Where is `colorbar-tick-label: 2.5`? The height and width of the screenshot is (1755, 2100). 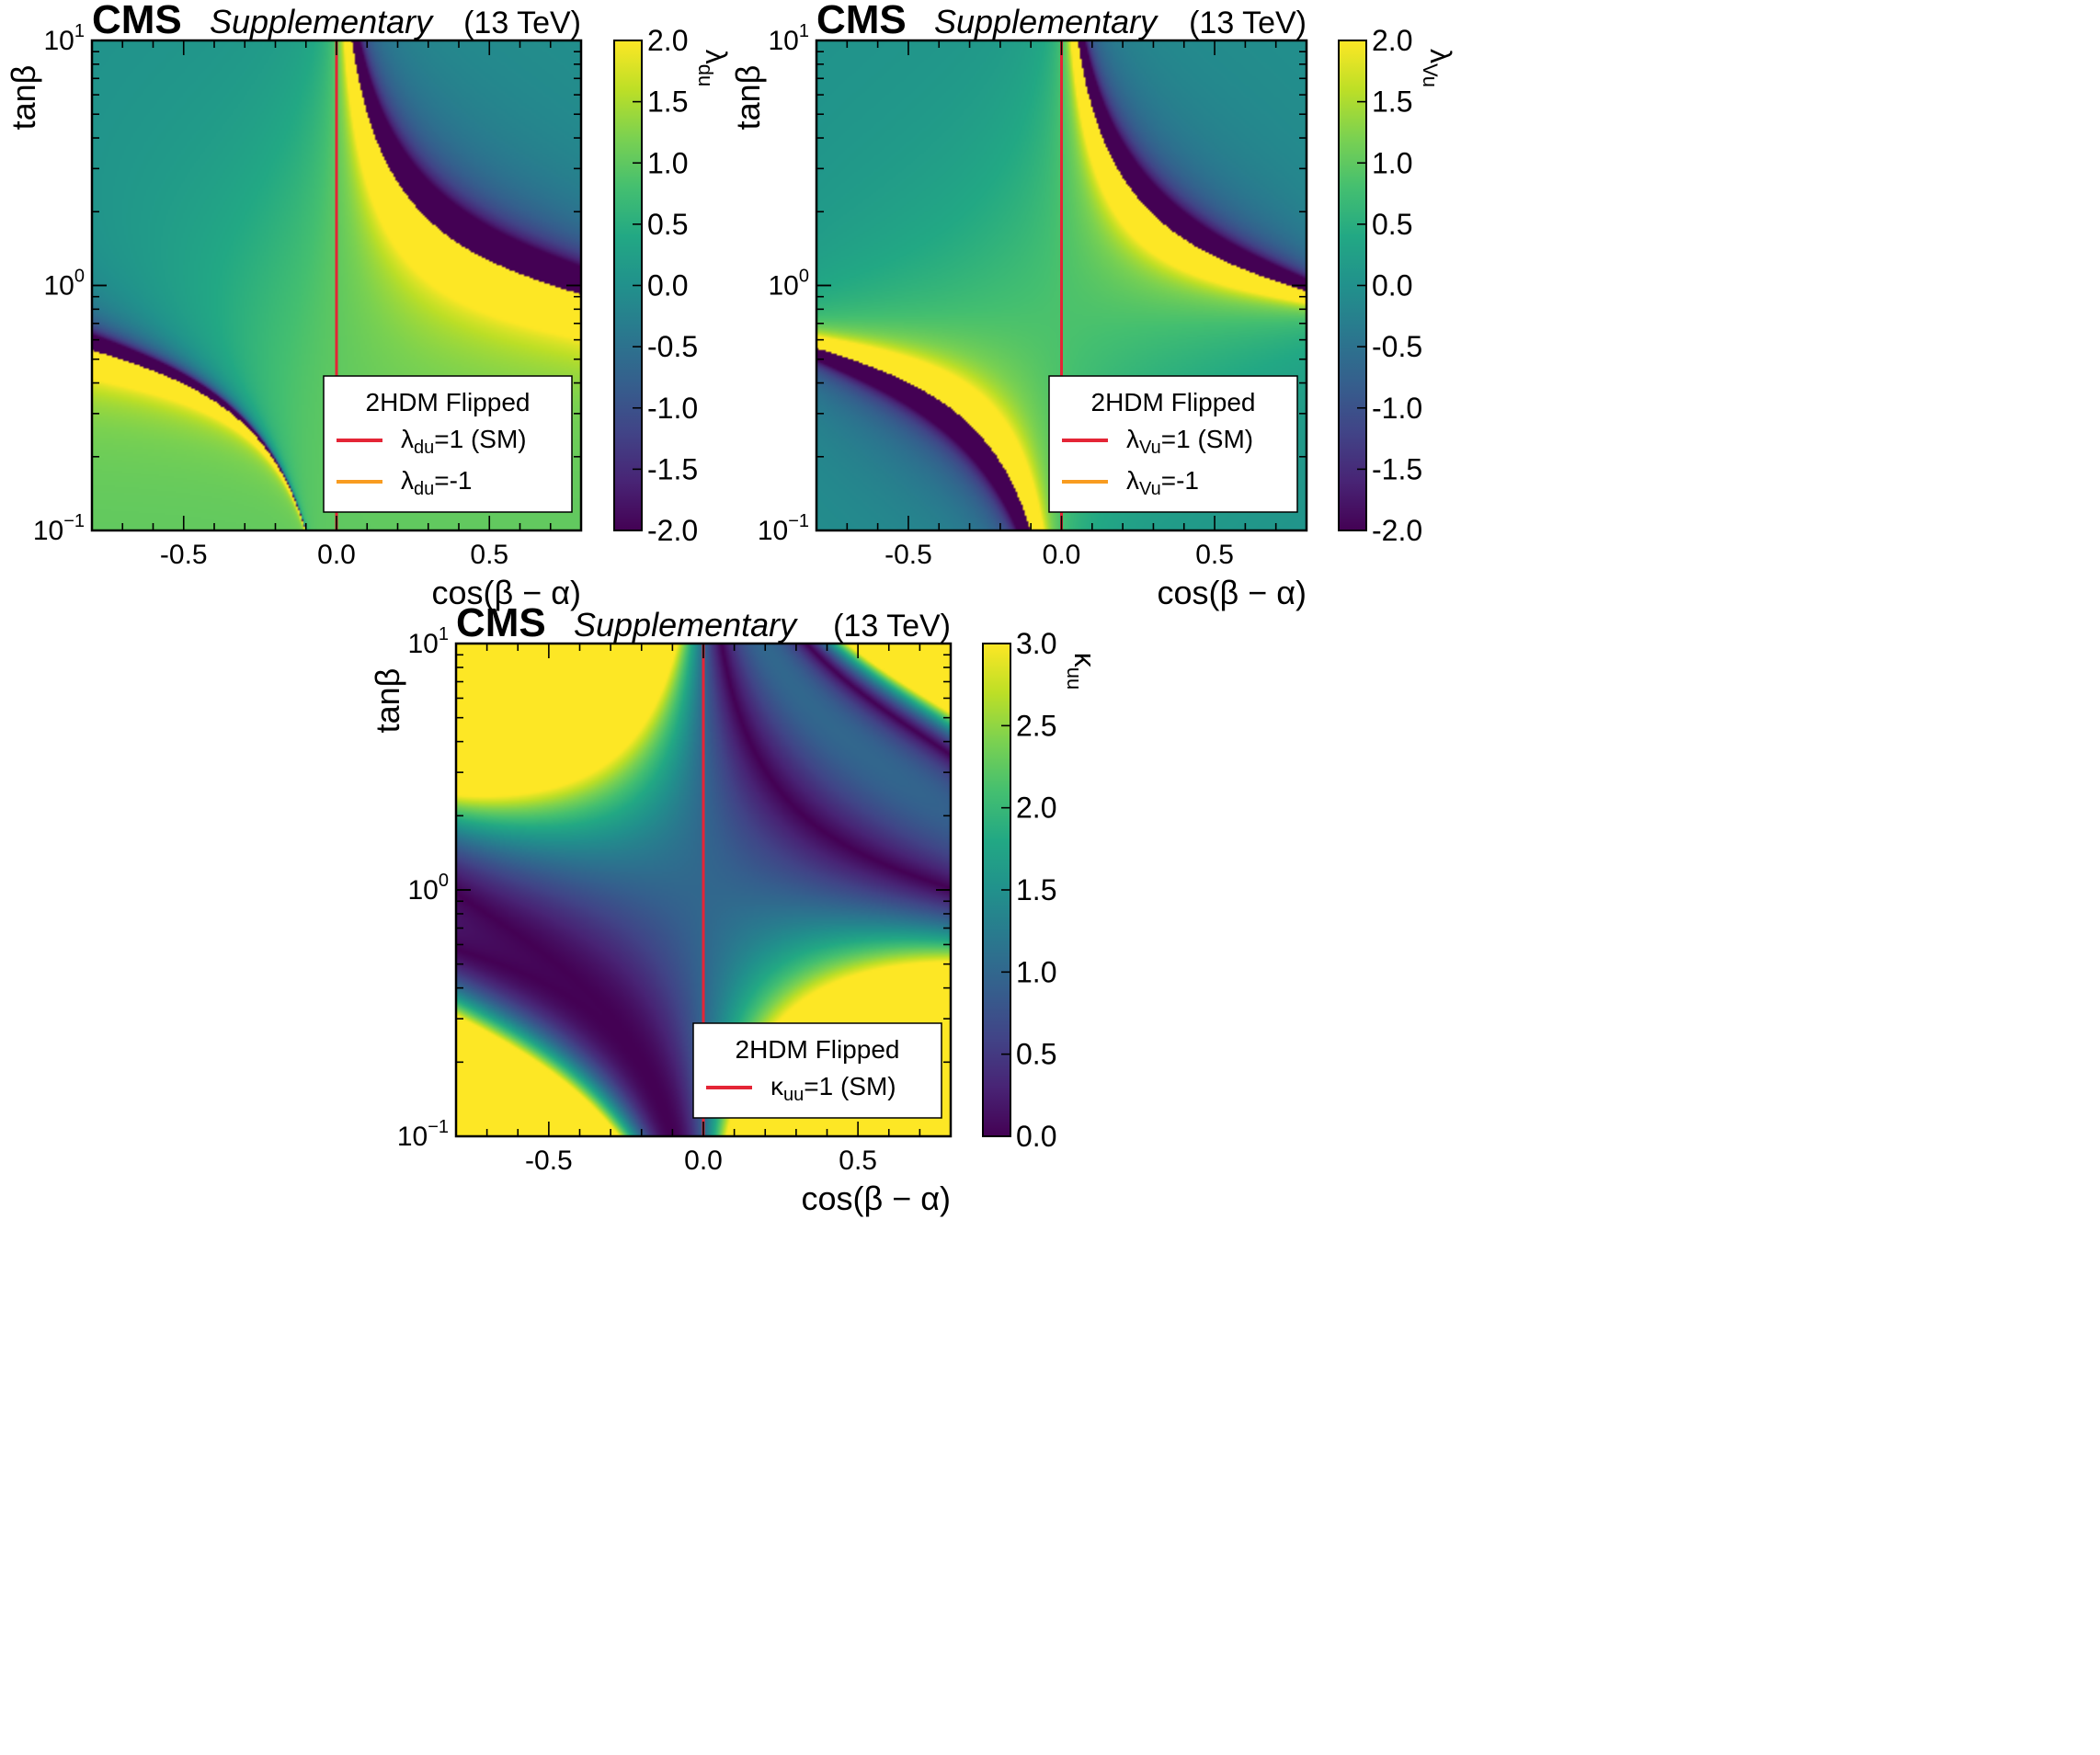
colorbar-tick-label: 2.5 is located at coordinates (1036, 726).